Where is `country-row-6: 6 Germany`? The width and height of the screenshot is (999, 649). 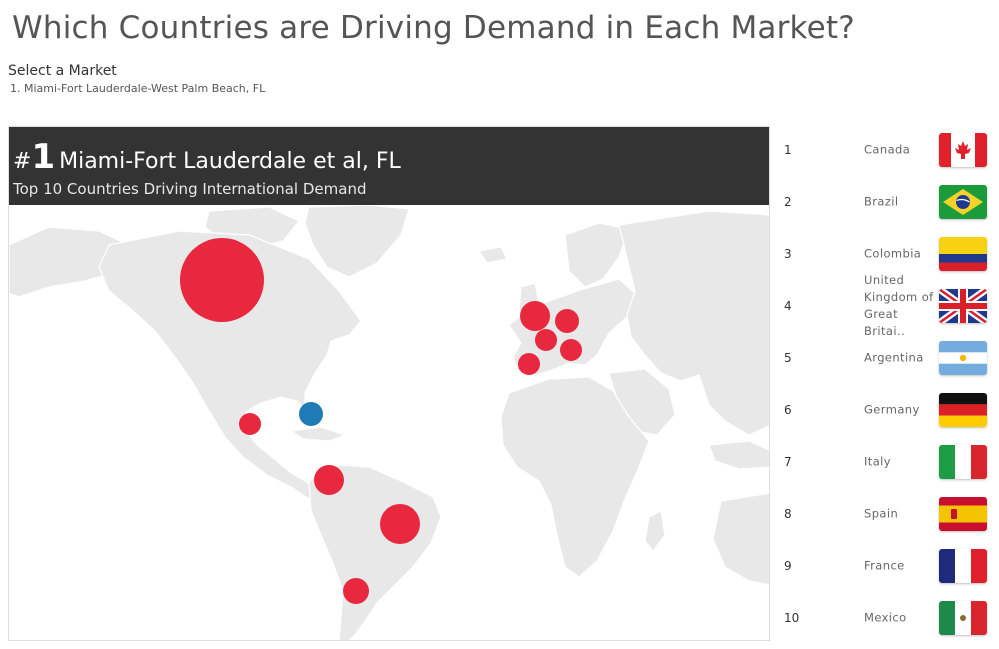
country-row-6: 6 Germany is located at coordinates (887, 410).